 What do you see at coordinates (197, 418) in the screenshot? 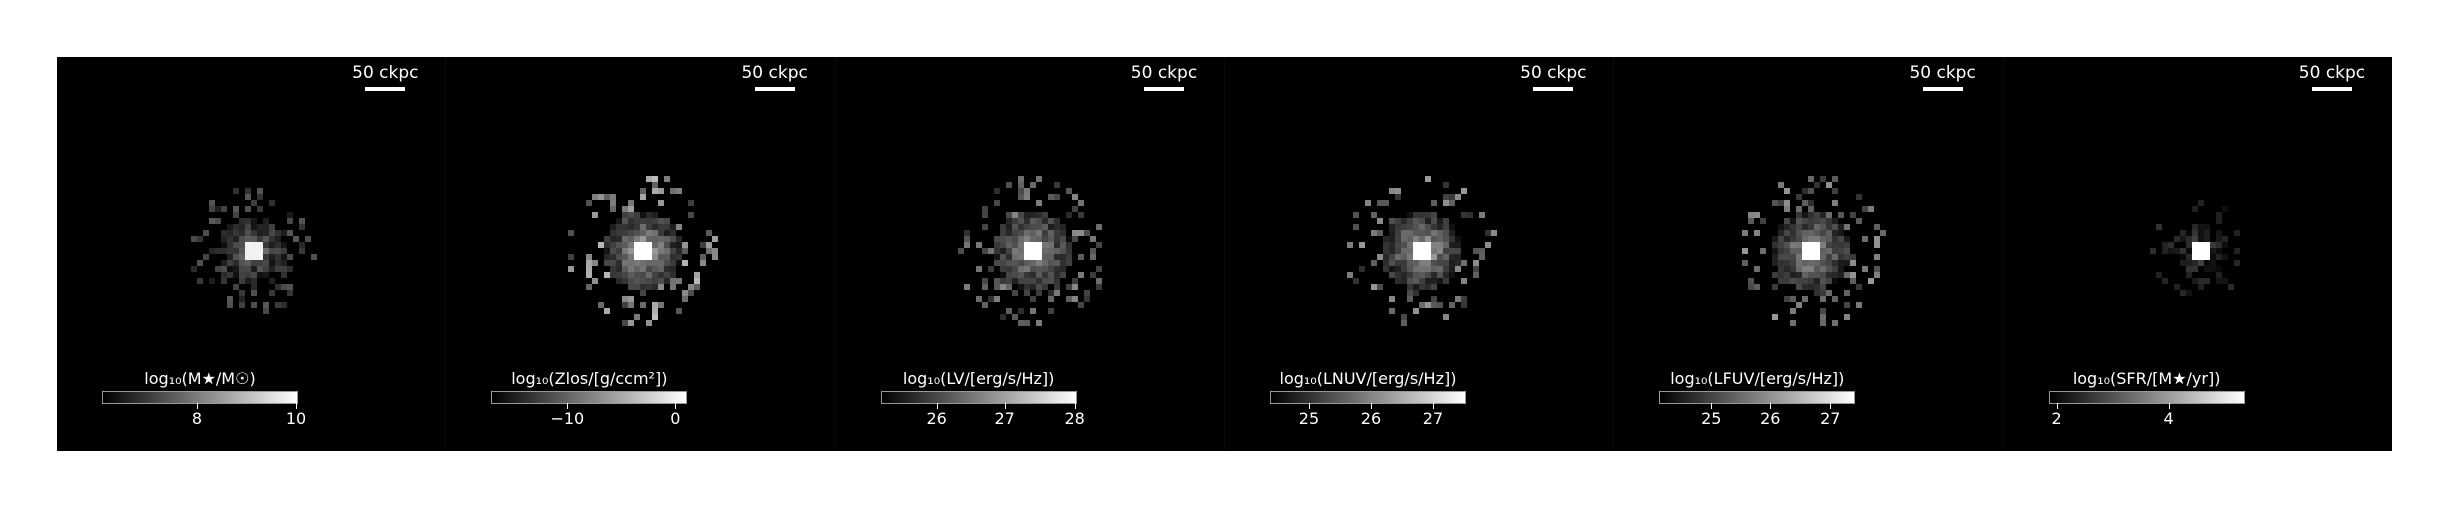
I see `colorbar-tick-label: 8` at bounding box center [197, 418].